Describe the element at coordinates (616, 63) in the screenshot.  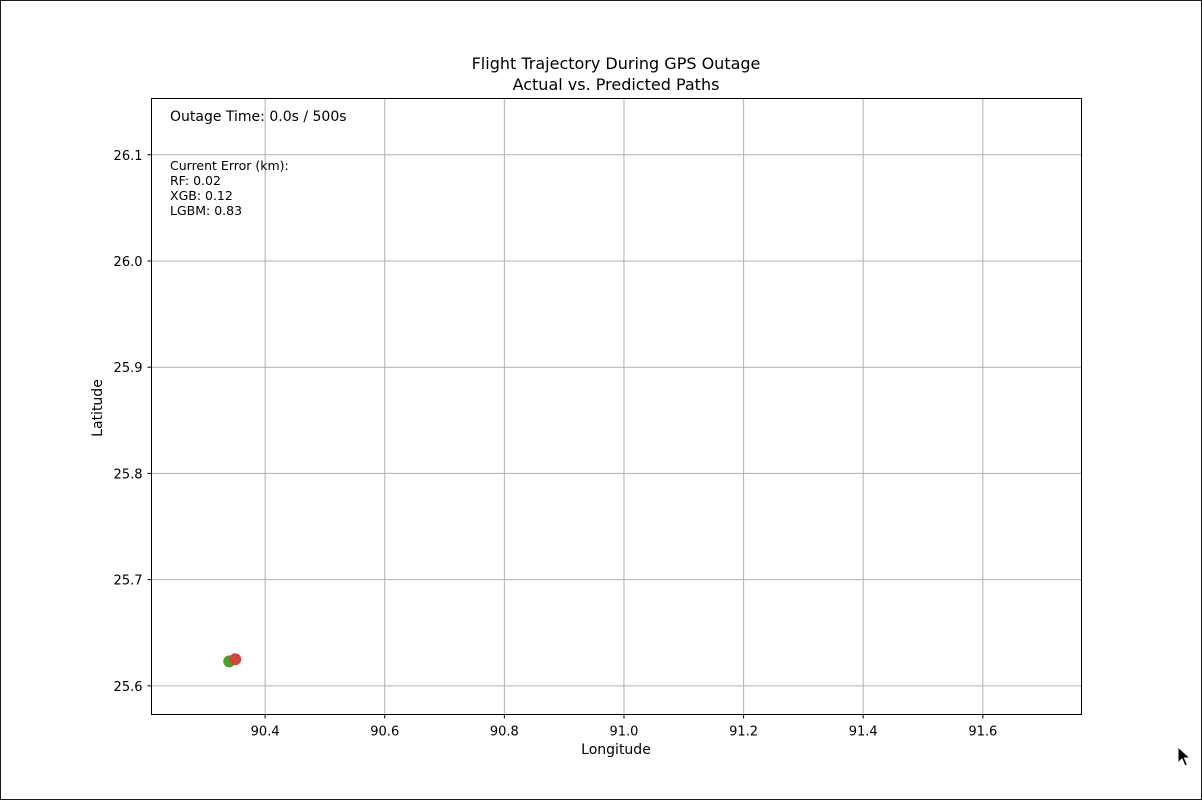
I see `chart-title: Flight Trajectory During GPS Outage` at that location.